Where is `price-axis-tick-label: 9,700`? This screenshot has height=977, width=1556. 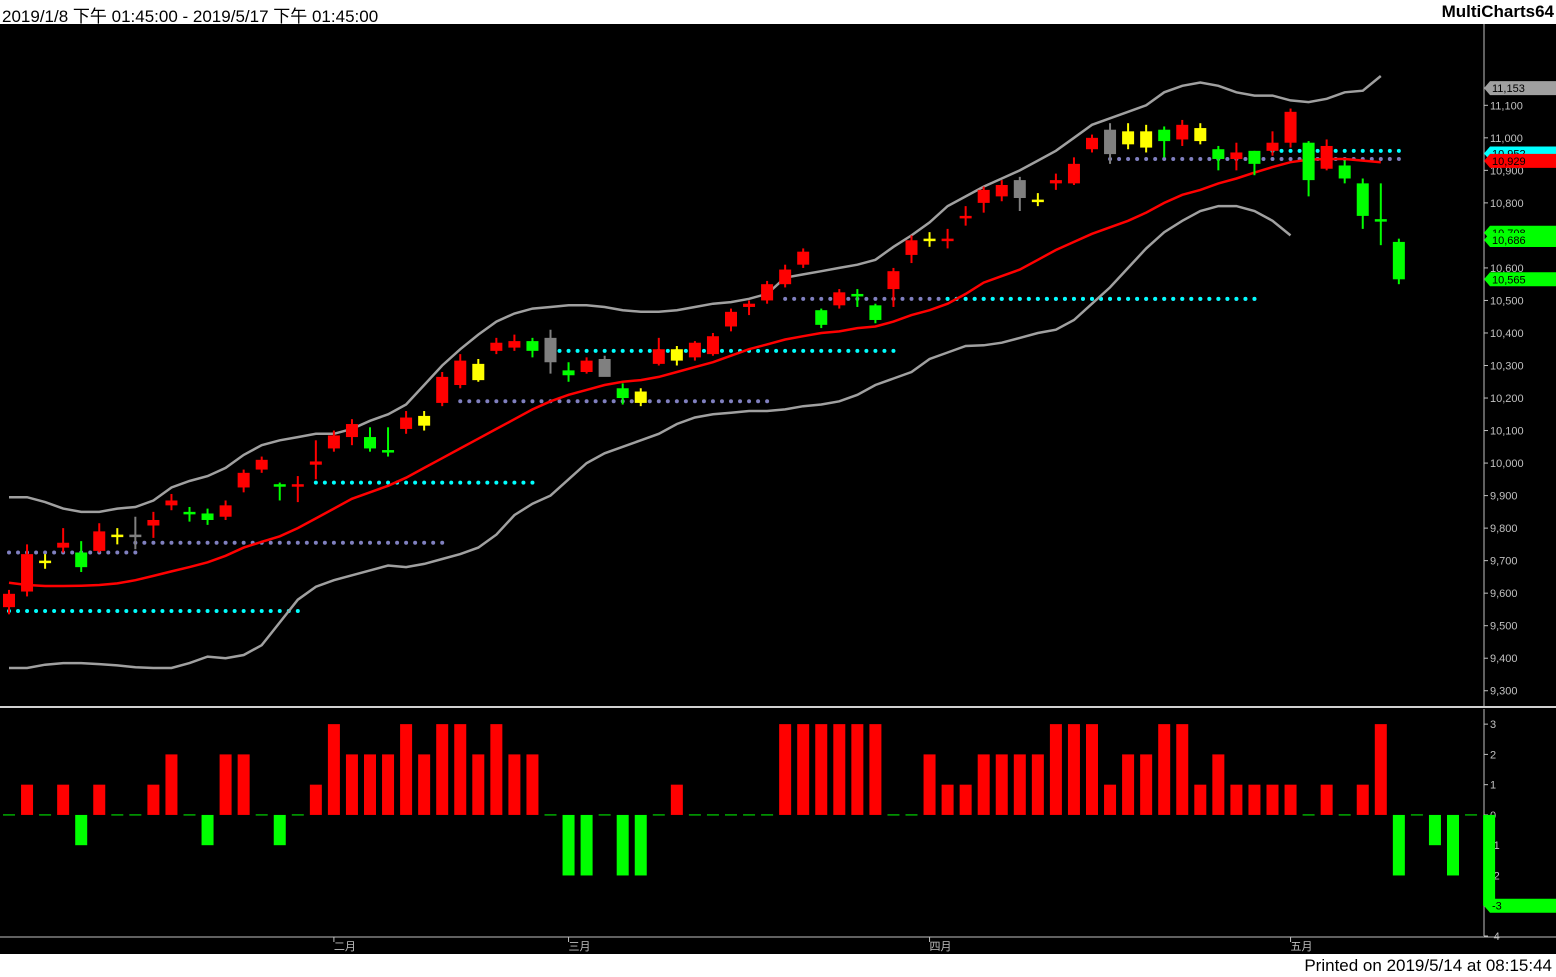
price-axis-tick-label: 9,700 is located at coordinates (1504, 562).